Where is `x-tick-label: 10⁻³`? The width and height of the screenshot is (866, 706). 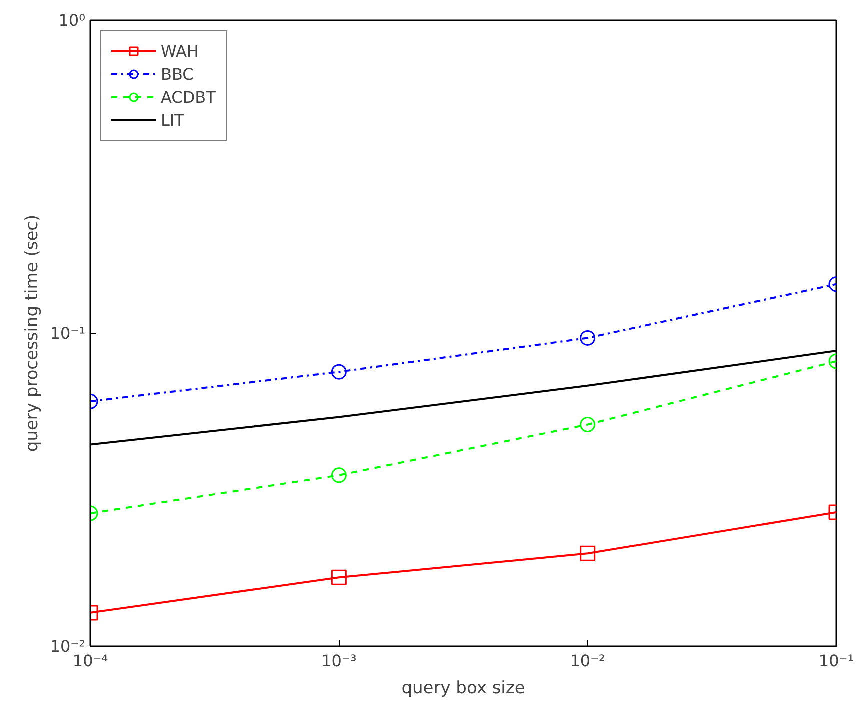 x-tick-label: 10⁻³ is located at coordinates (339, 661).